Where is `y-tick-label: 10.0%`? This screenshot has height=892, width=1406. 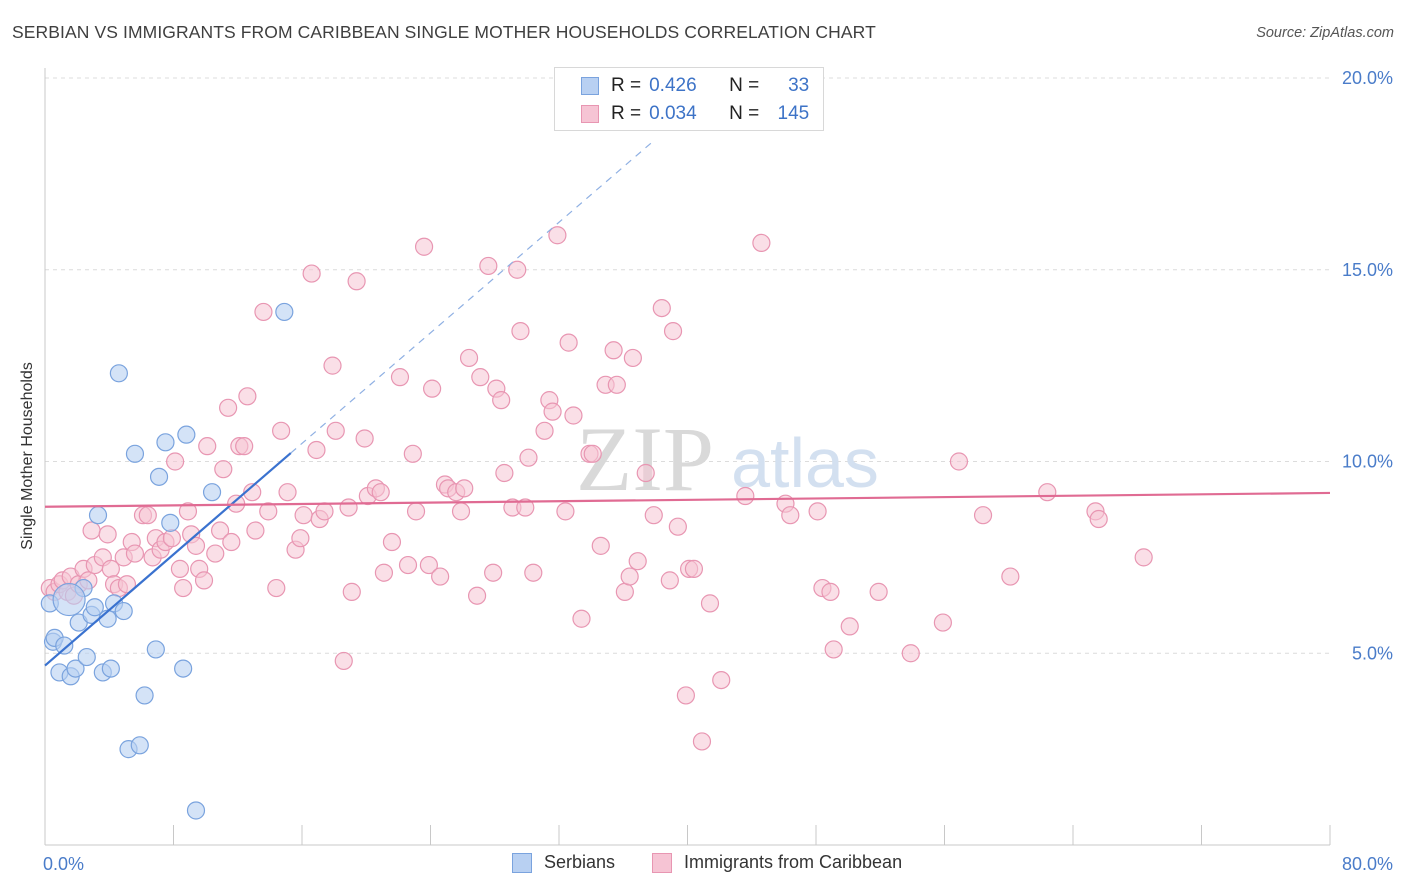 y-tick-label: 10.0% is located at coordinates (1367, 462).